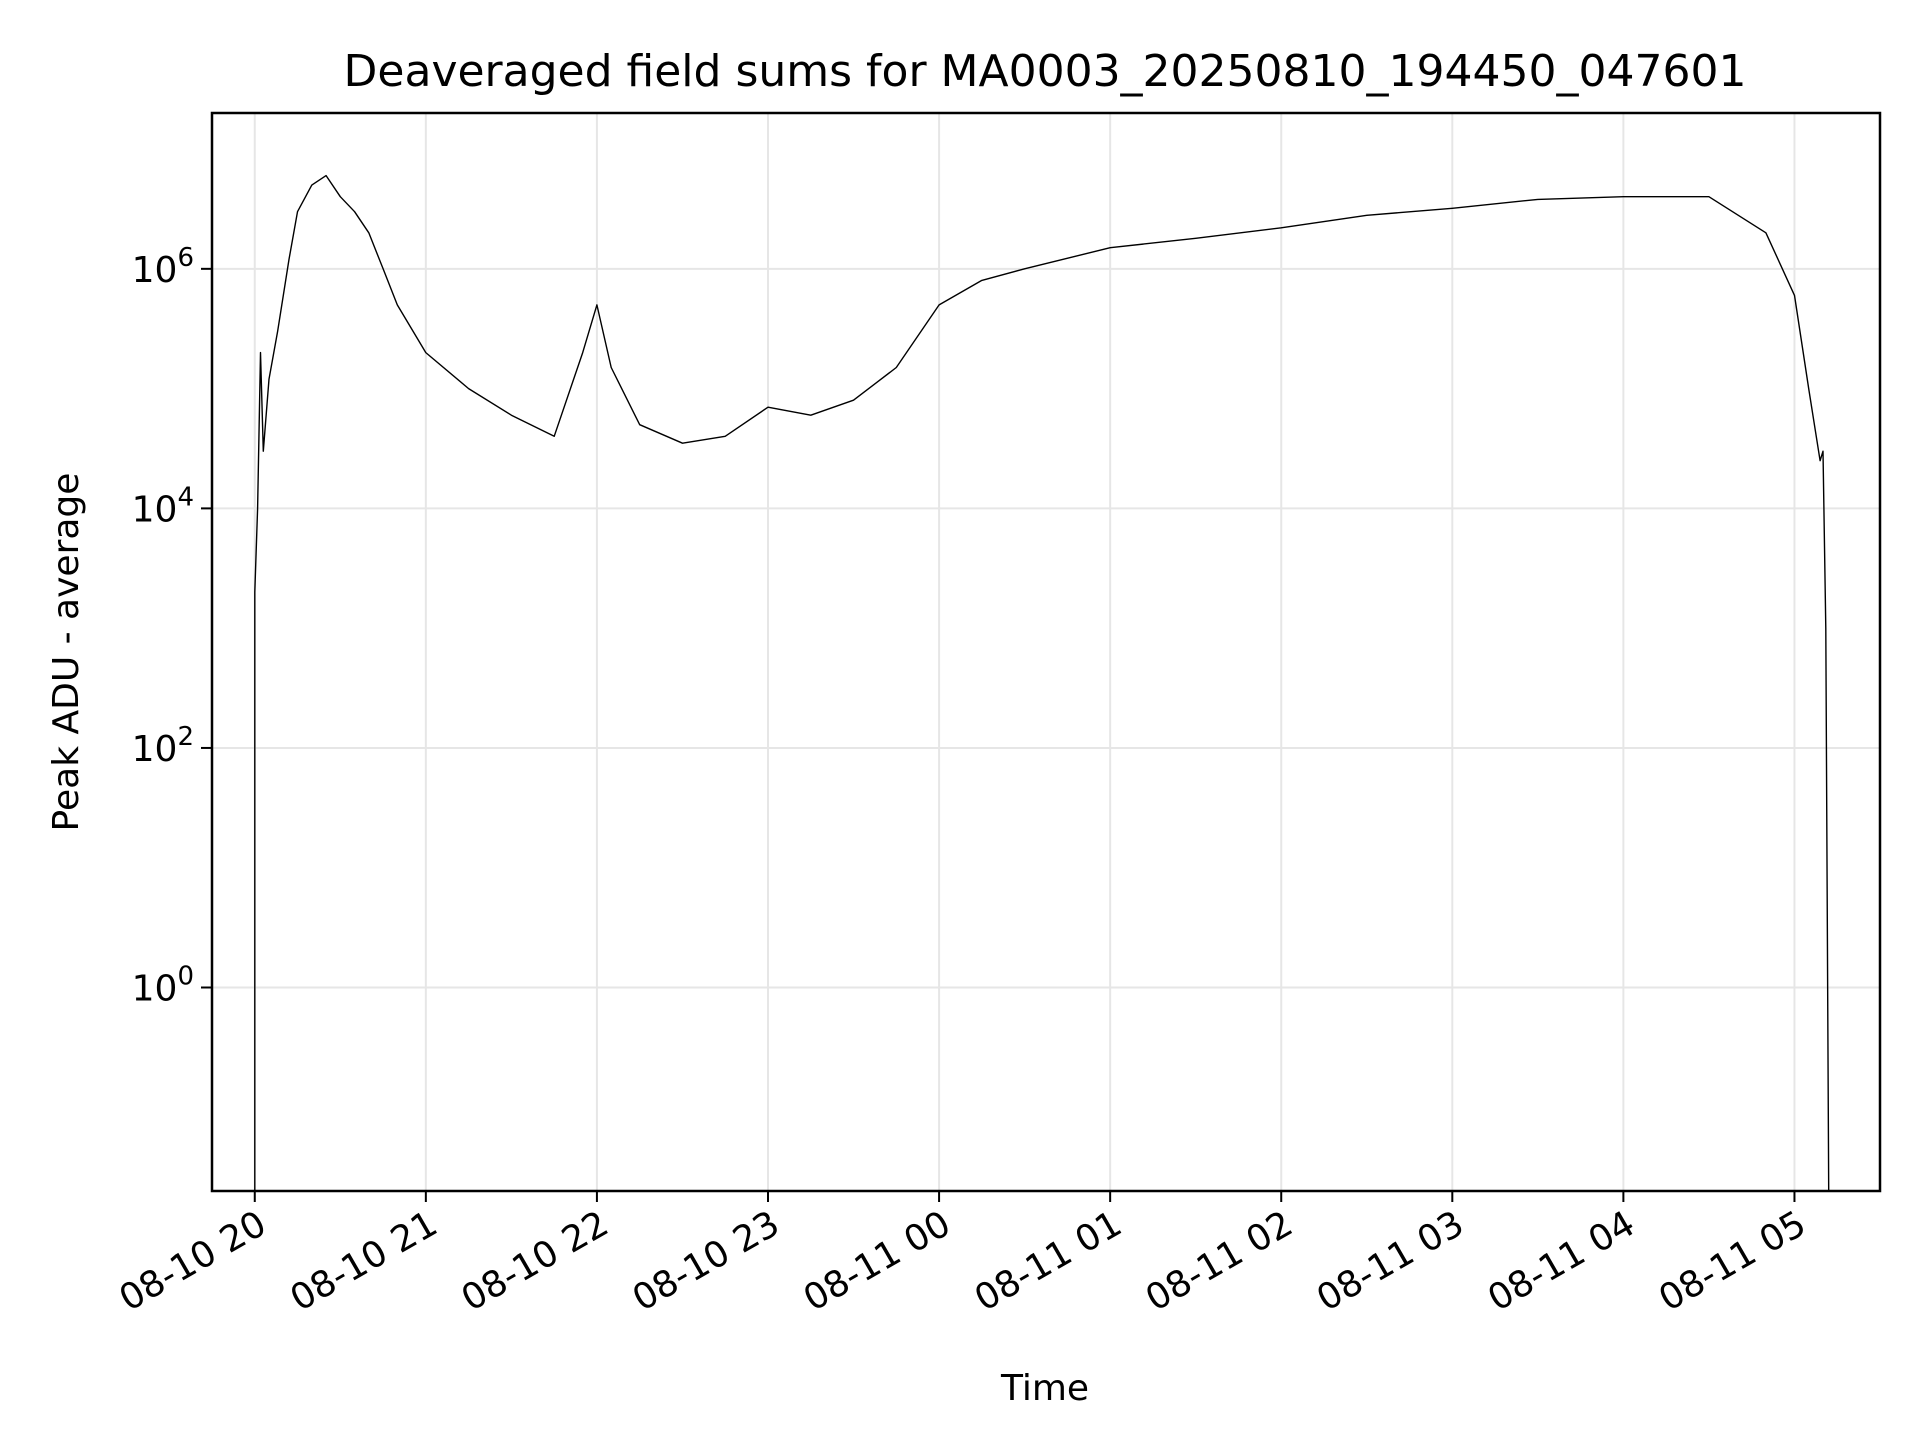 The height and width of the screenshot is (1440, 1920). Describe the element at coordinates (66, 652) in the screenshot. I see `y-axis-label: Peak ADU - average` at that location.